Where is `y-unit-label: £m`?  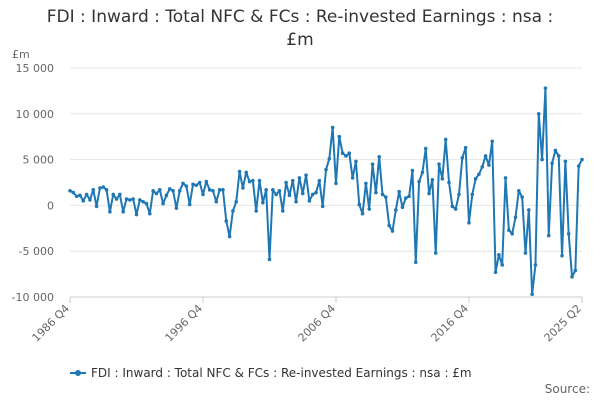 y-unit-label: £m is located at coordinates (21, 54).